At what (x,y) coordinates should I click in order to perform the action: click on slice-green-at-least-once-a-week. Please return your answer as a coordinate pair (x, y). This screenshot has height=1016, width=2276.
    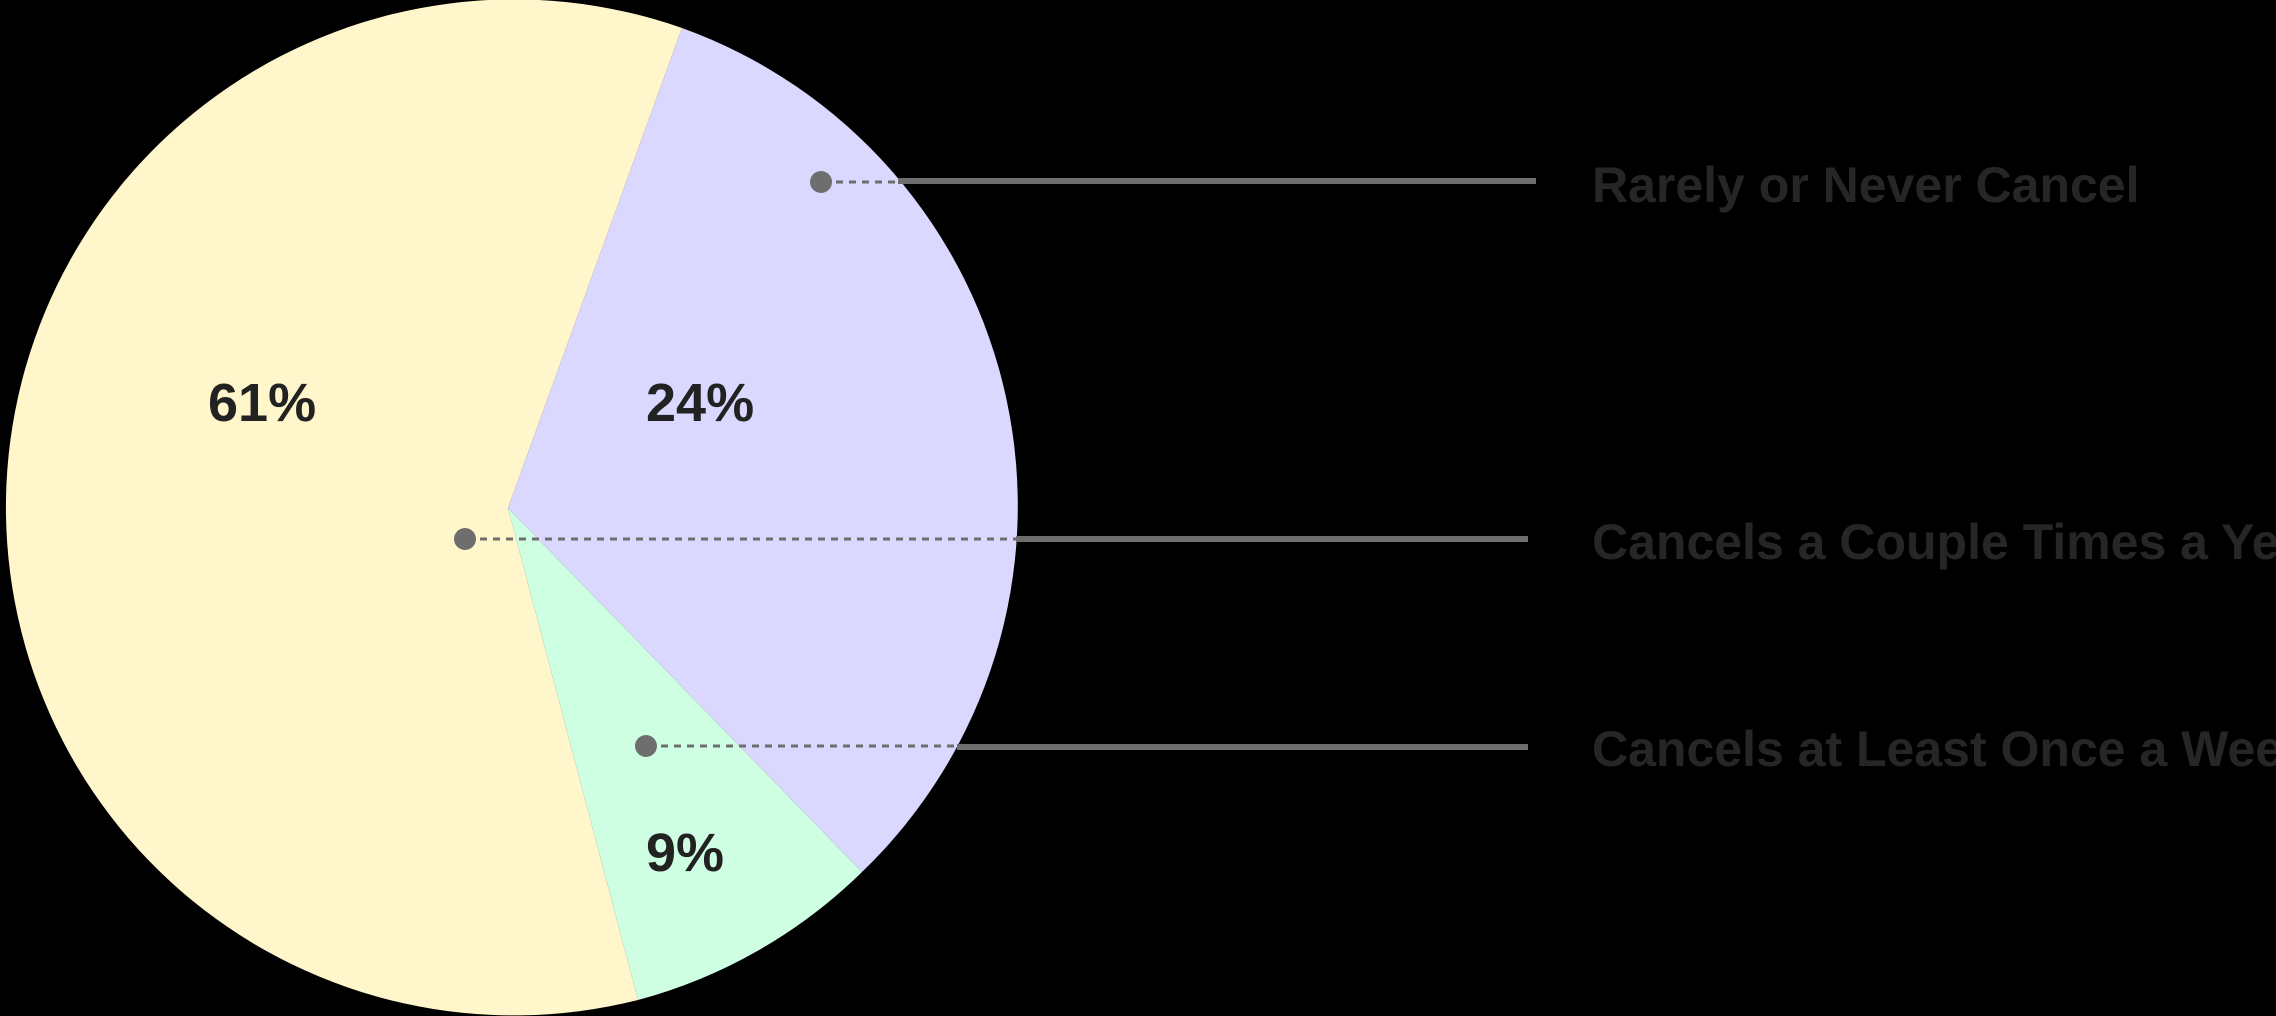
    Looking at the image, I should click on (685, 754).